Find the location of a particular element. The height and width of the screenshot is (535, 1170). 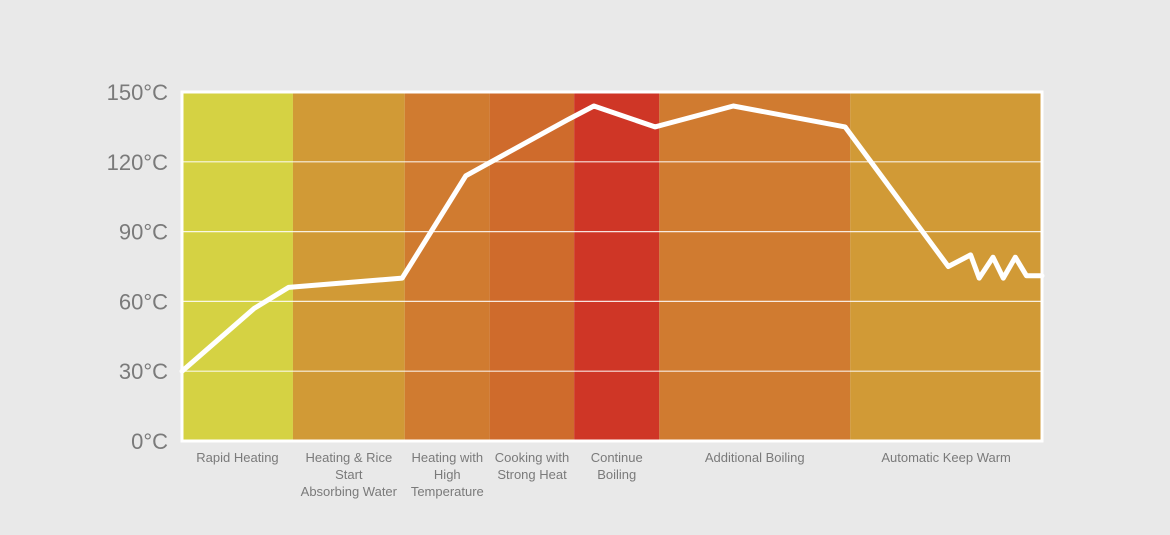

phase-label-line: Heating with is located at coordinates (448, 457).